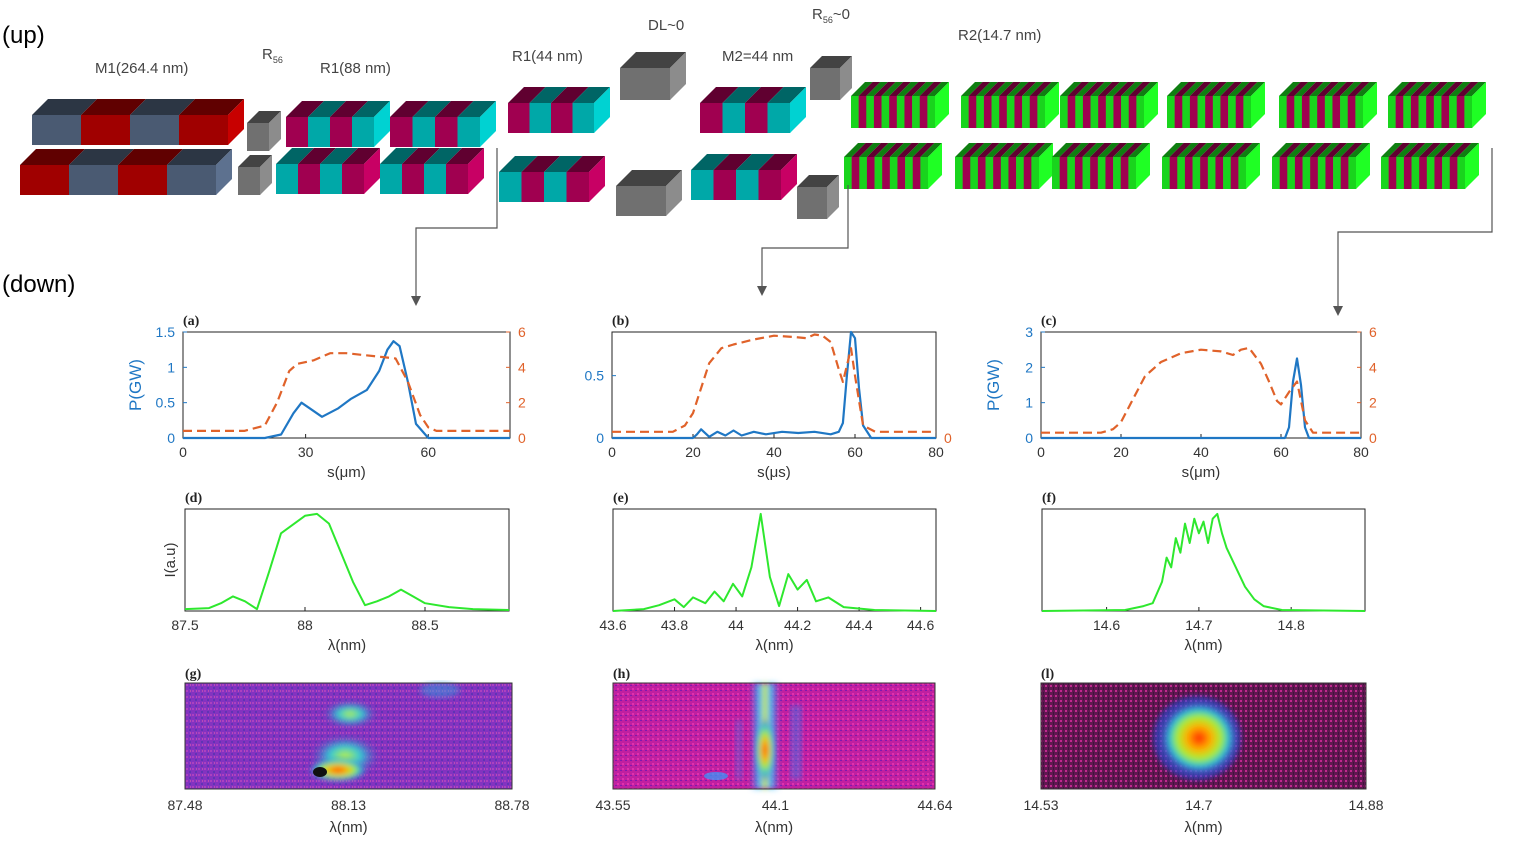  I want to click on delay-line-bottom, so click(649, 193).